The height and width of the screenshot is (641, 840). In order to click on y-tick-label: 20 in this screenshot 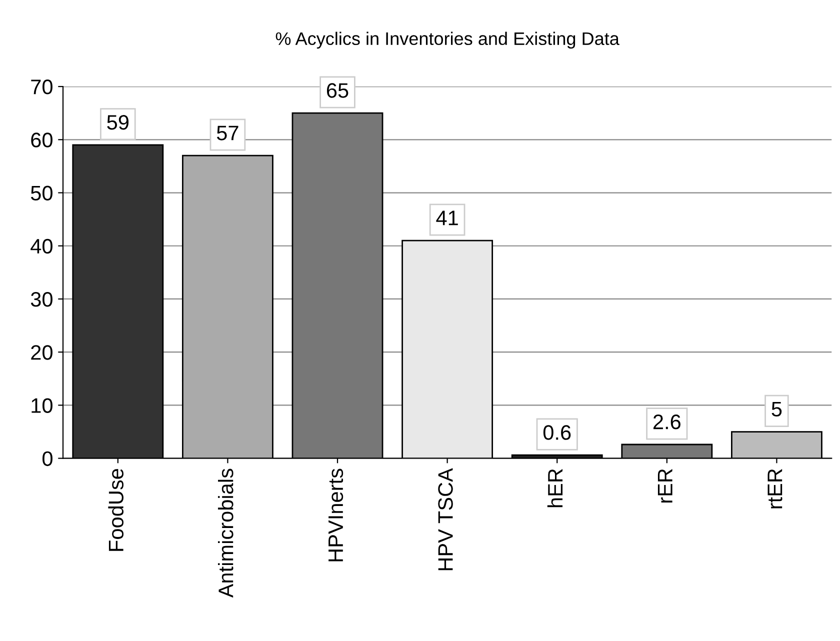, I will do `click(41, 352)`.